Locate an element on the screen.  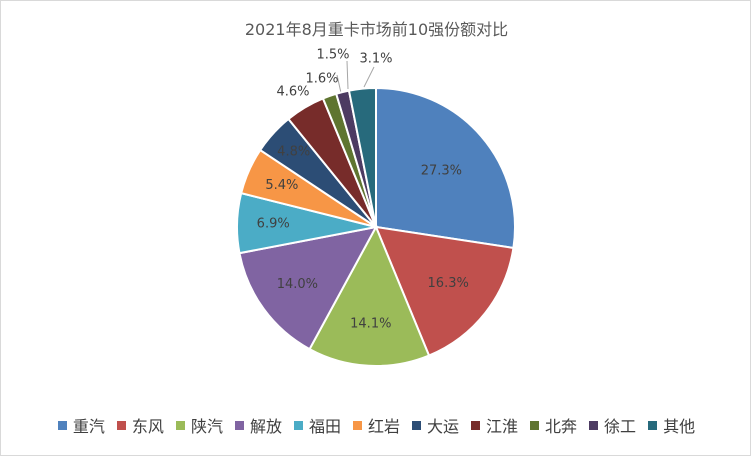
legend-item-6: 大运 is located at coordinates (435, 425).